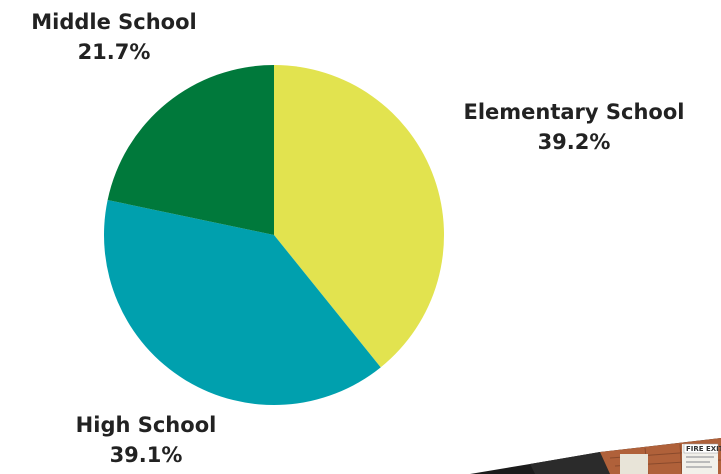 This screenshot has width=721, height=474. I want to click on slice-label-elementary-school: Elementary School 39.2%, so click(574, 127).